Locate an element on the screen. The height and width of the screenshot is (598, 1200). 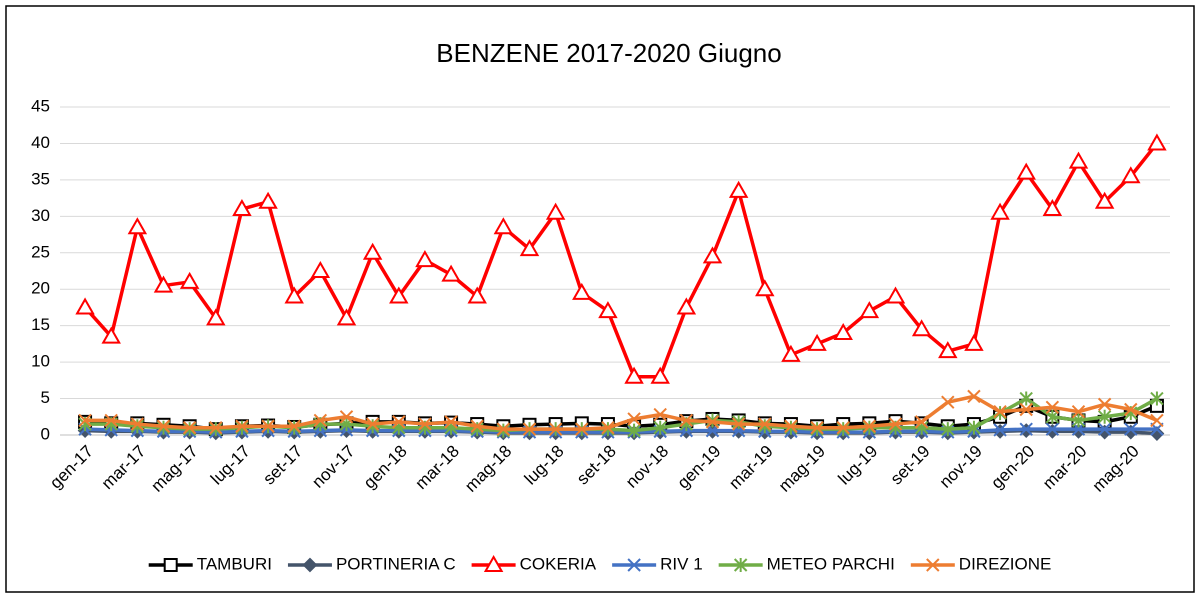
legend-item: PORTINERIA C is located at coordinates (371, 563).